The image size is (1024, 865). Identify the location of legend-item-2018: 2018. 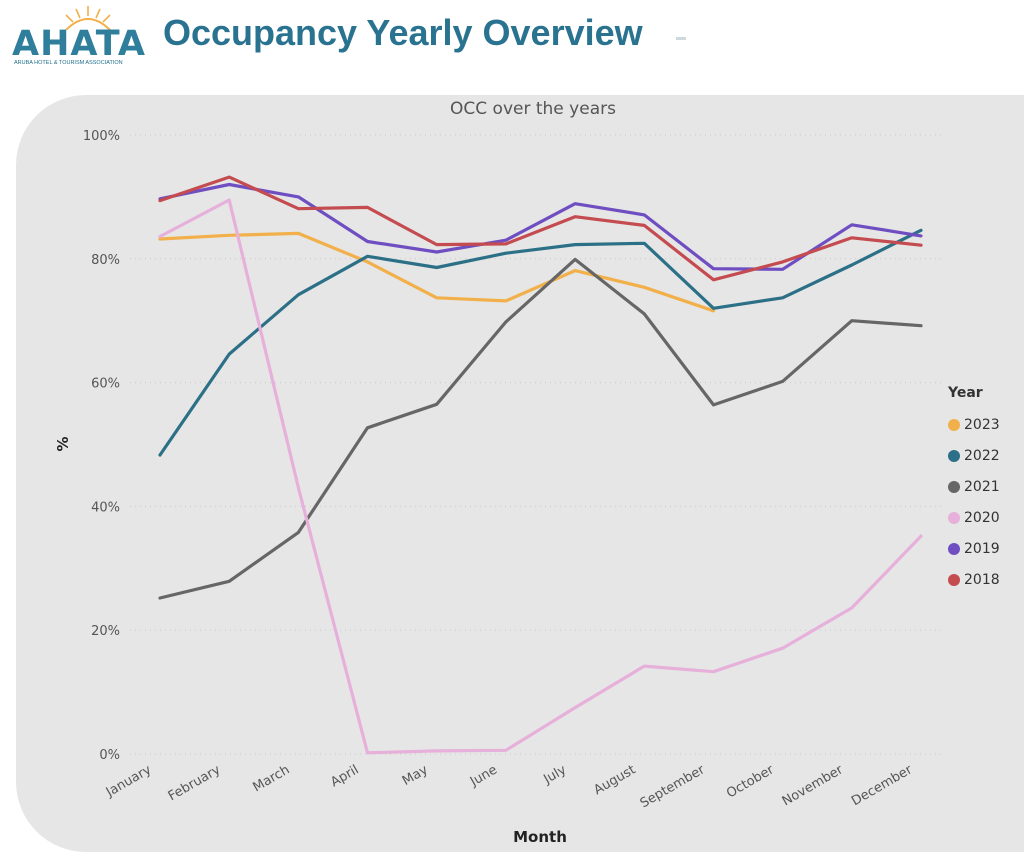
(974, 579).